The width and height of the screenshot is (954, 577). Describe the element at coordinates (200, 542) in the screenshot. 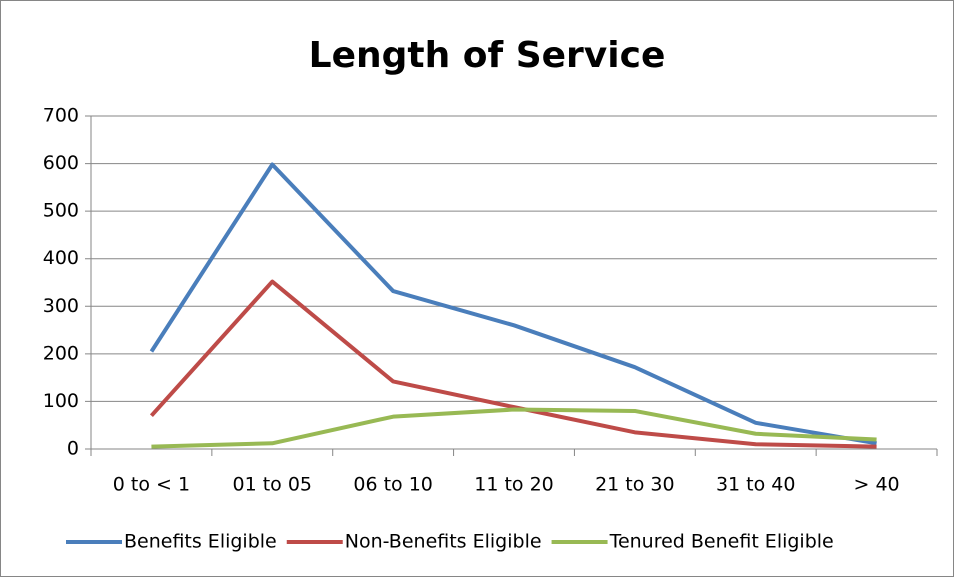

I see `legend-label: Benefits Eligible` at that location.